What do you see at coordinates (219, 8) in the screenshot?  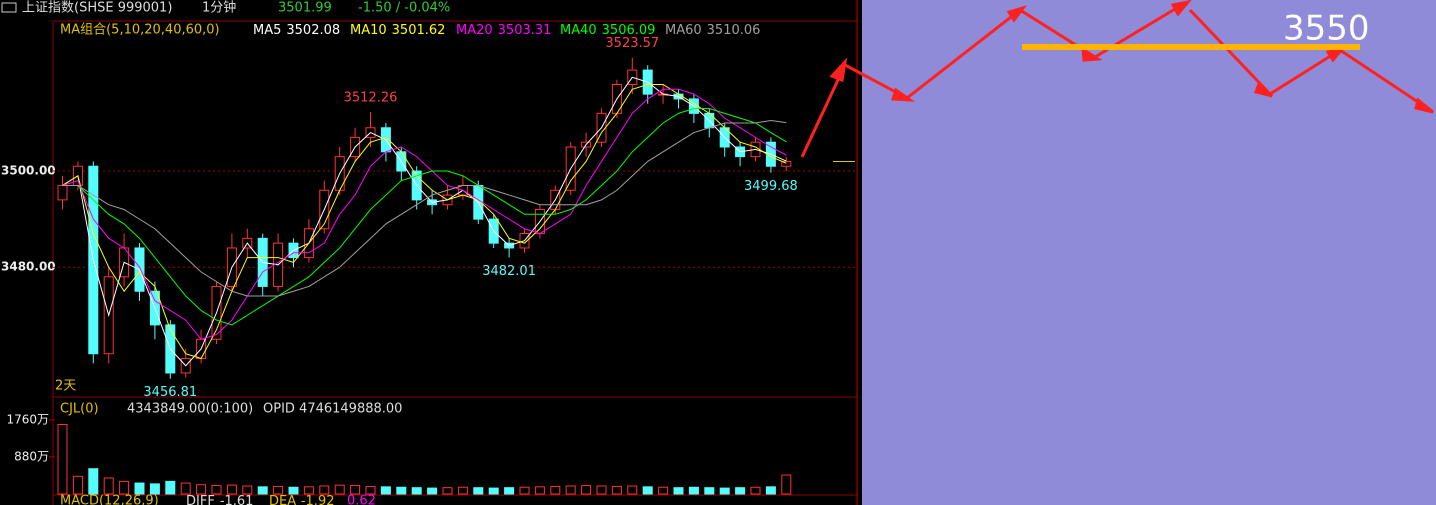 I see `period: 1分钟` at bounding box center [219, 8].